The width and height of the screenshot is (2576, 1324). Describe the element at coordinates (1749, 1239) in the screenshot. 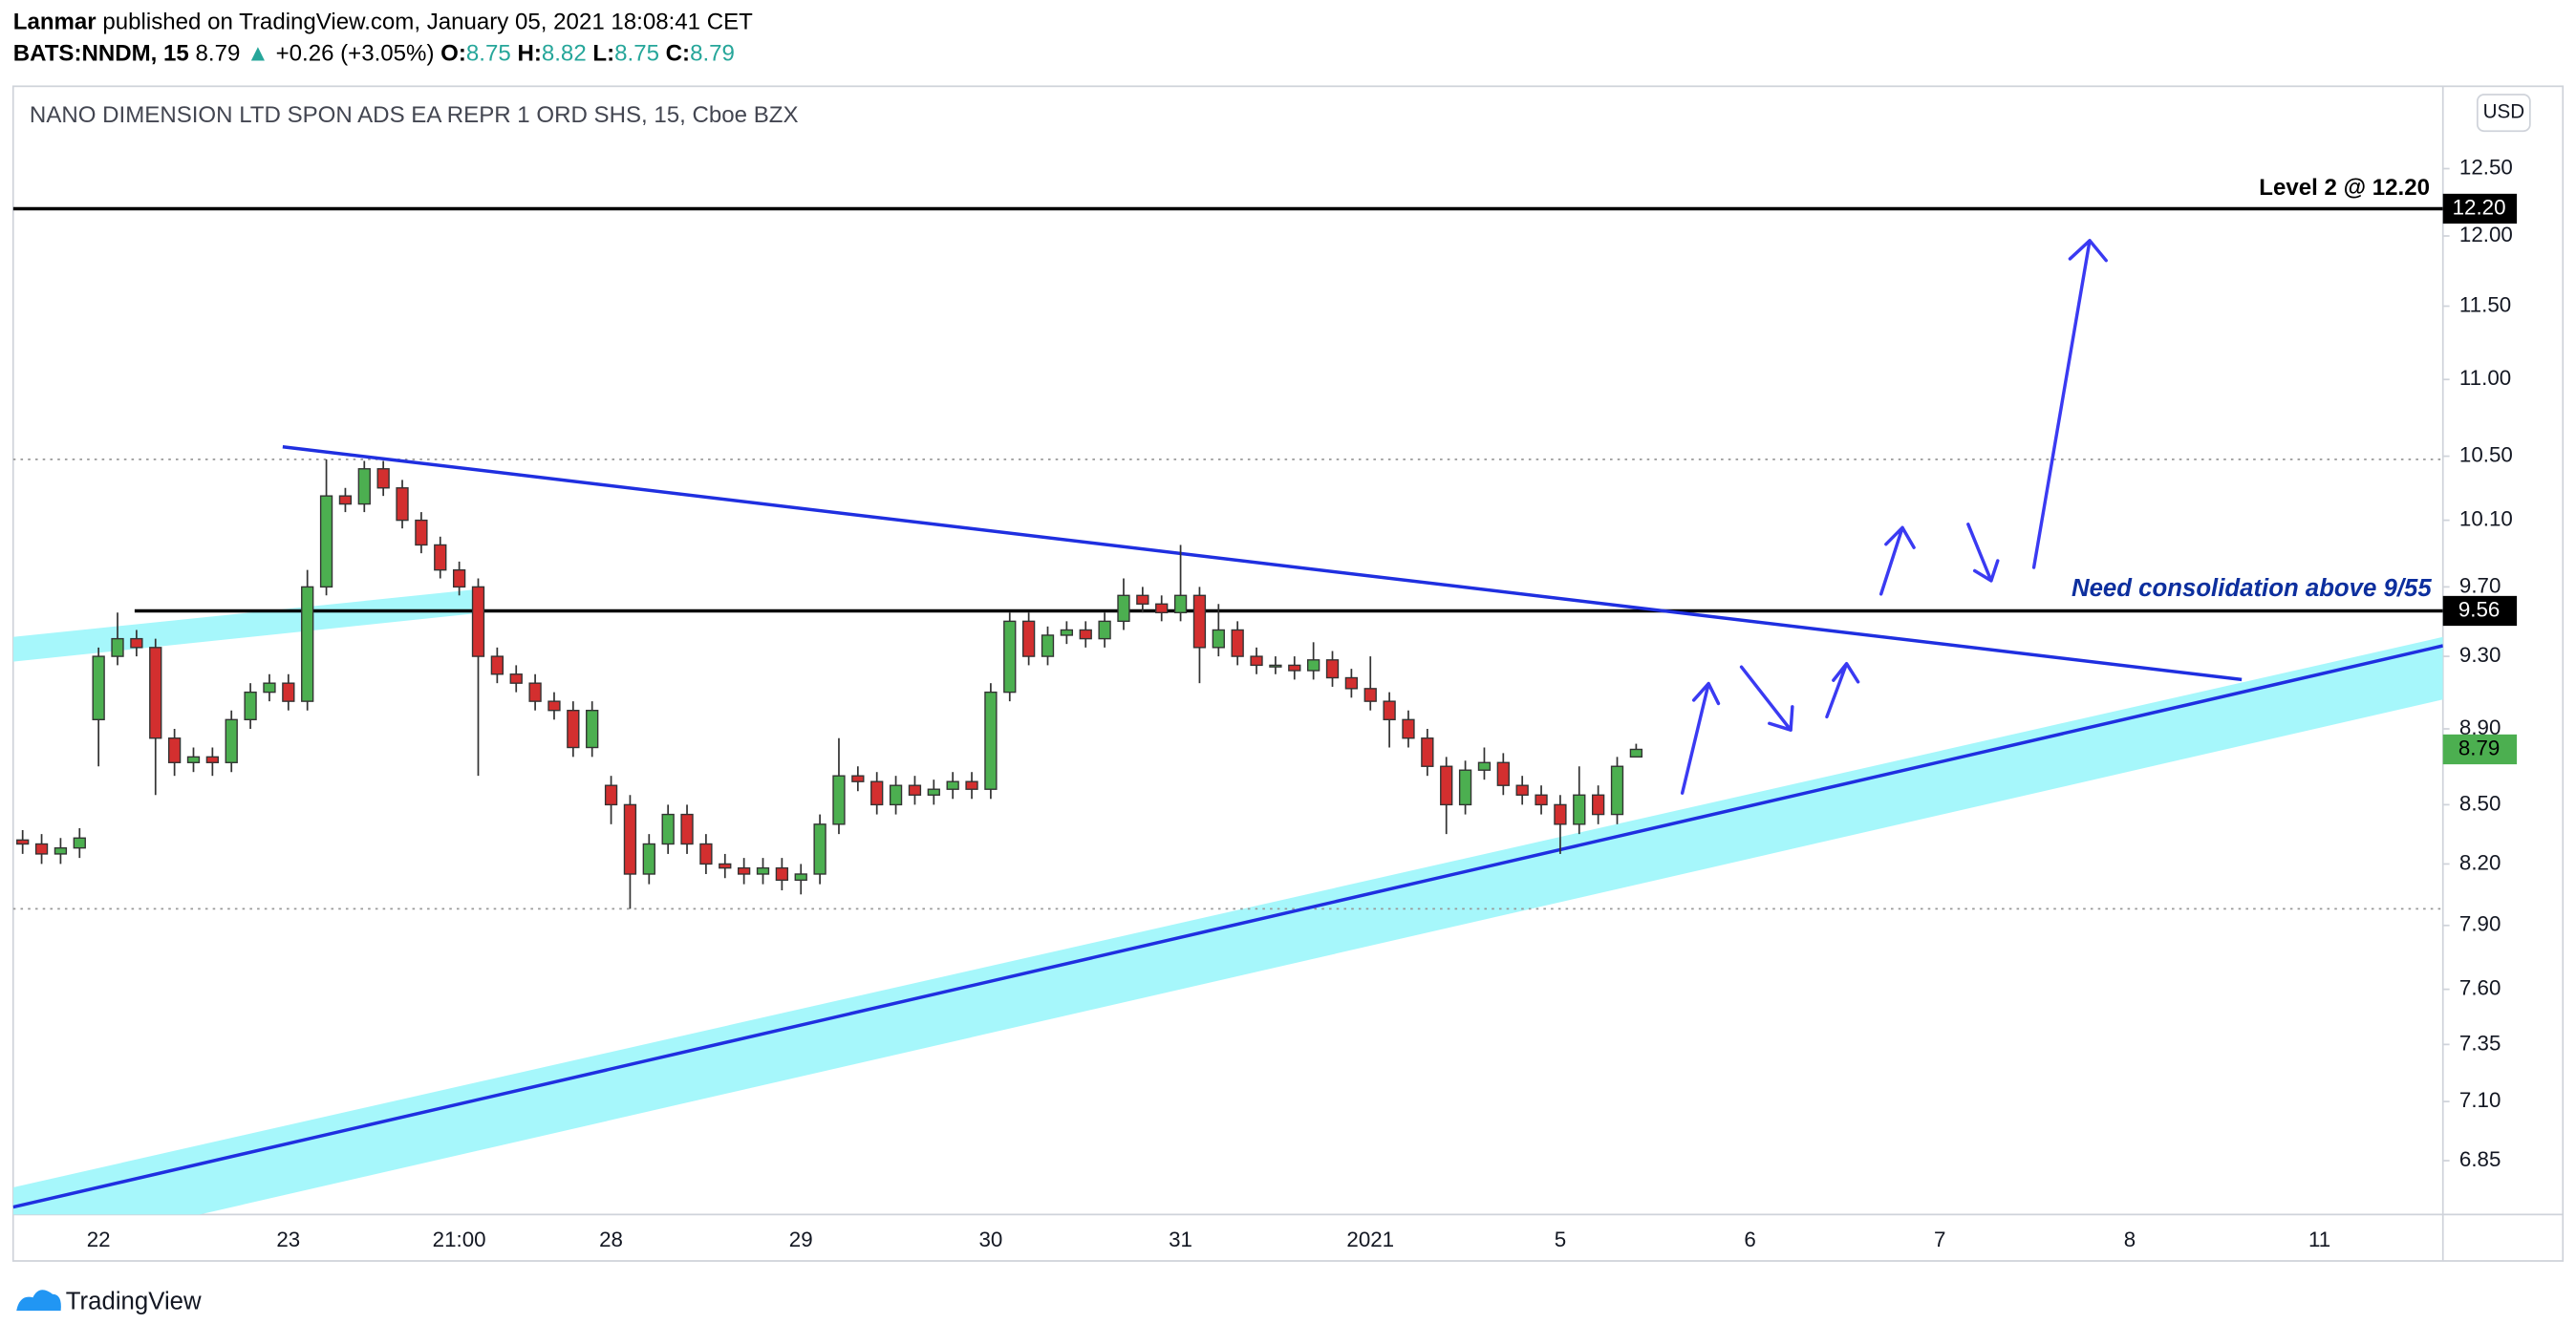

I see `x-tick-label: 6` at that location.